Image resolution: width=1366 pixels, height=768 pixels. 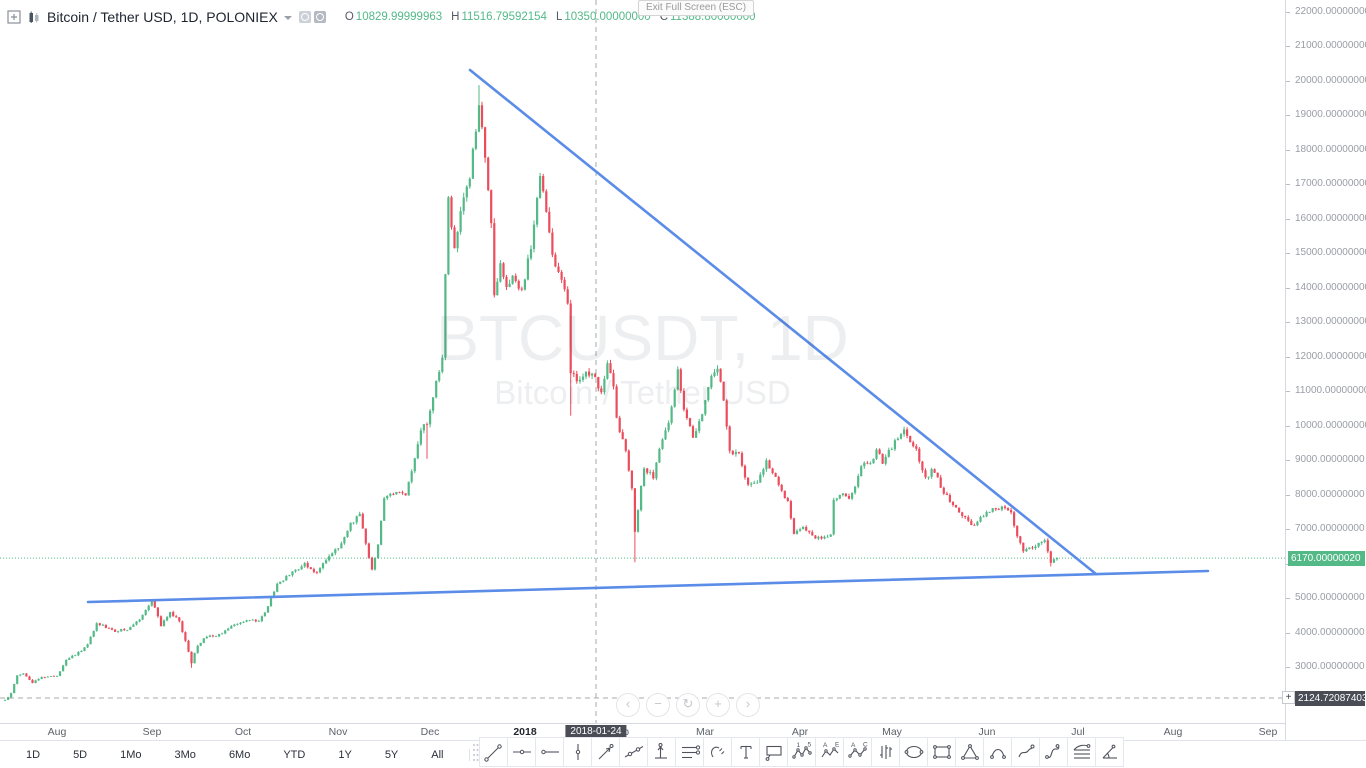 I want to click on symbol-marker-icon, so click(x=304, y=17).